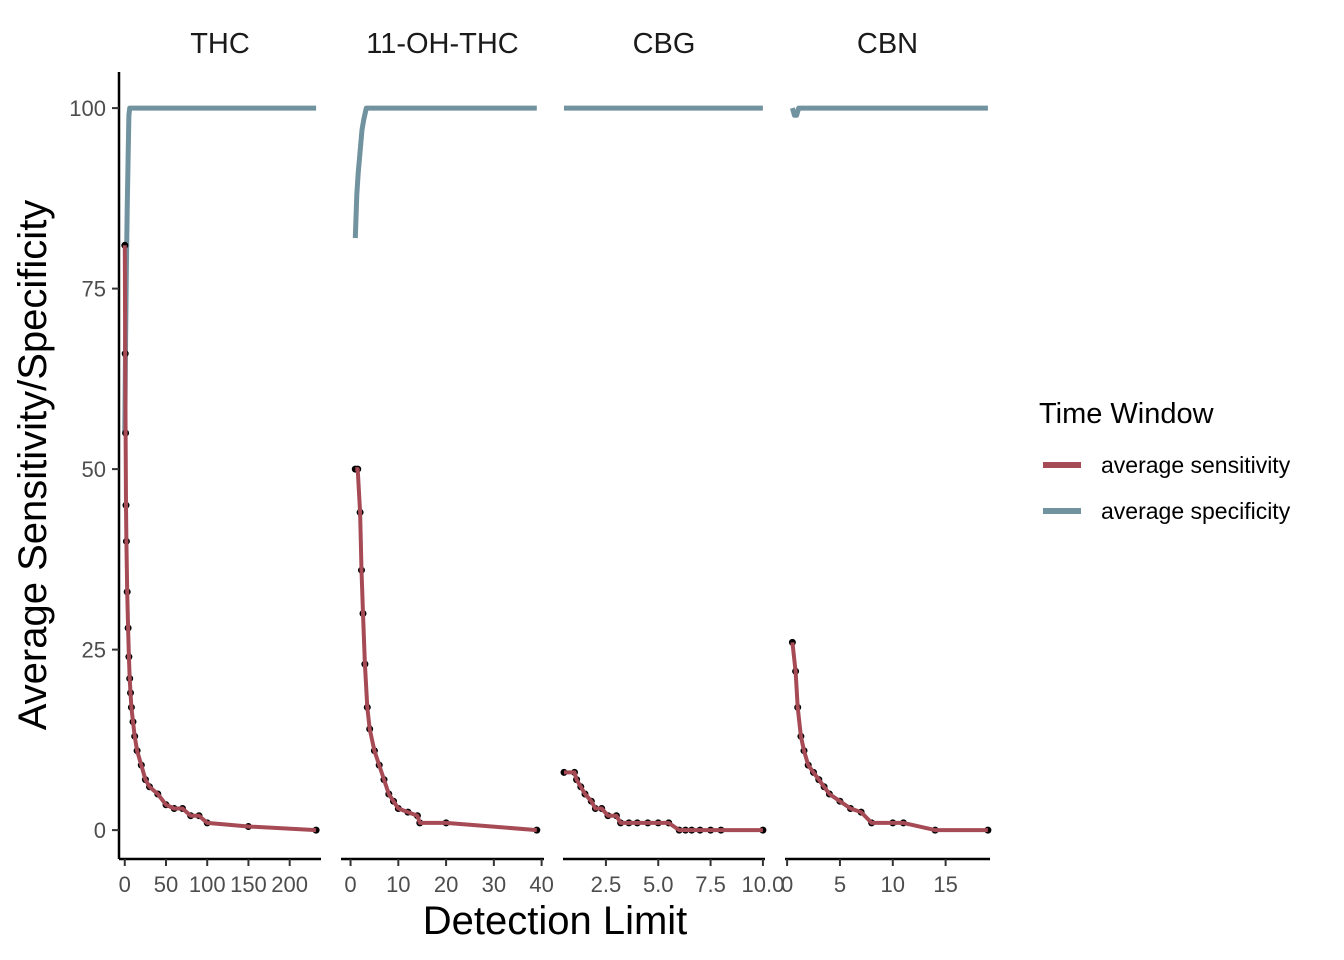  What do you see at coordinates (606, 884) in the screenshot?
I see `x-tick-label: 2.5` at bounding box center [606, 884].